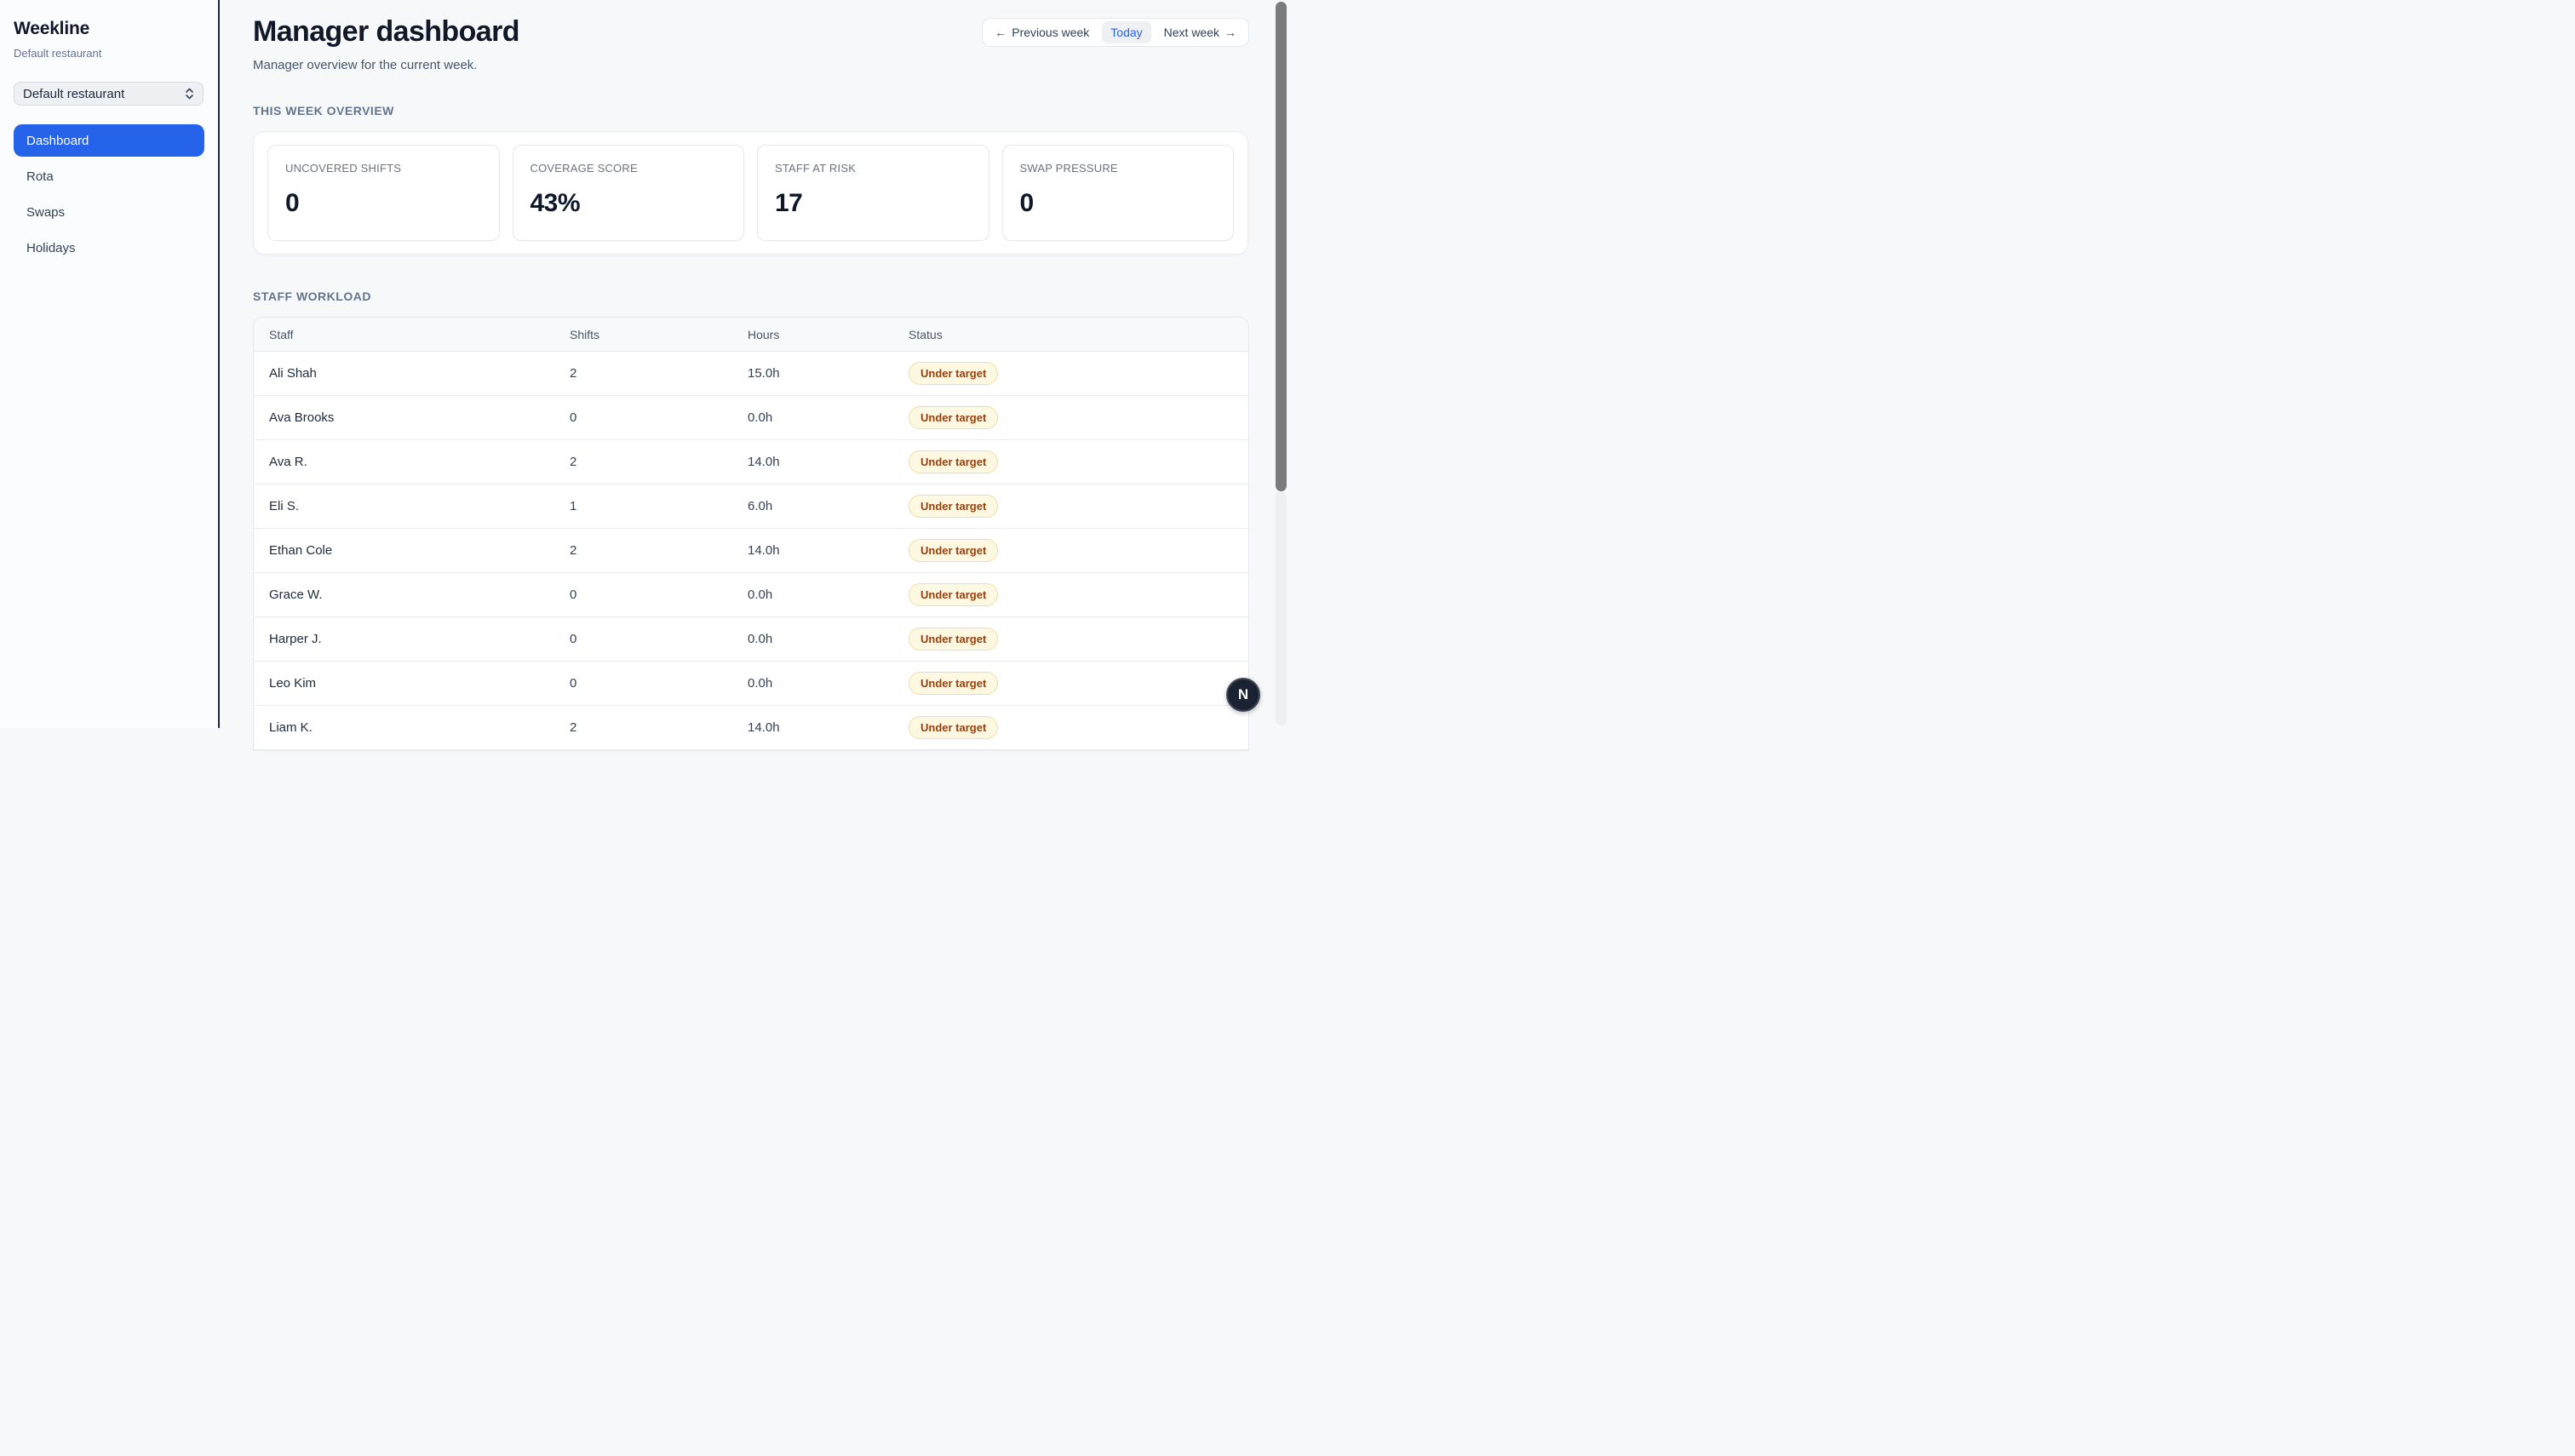  I want to click on staff-name: Ava Brooks, so click(302, 418).